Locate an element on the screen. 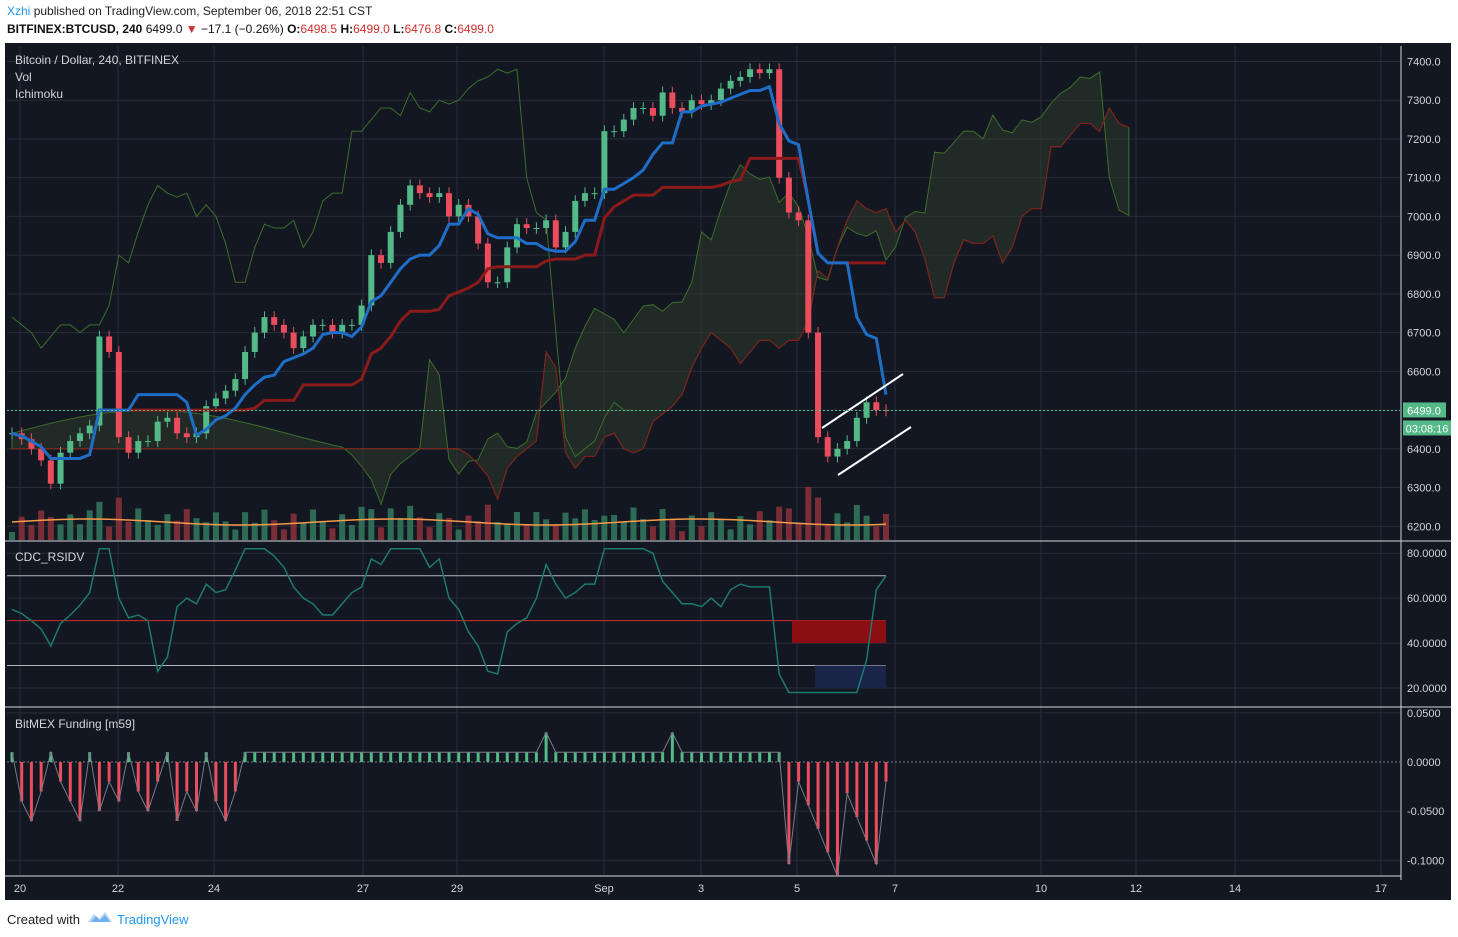 The height and width of the screenshot is (937, 1458). x-tick-label: 10 is located at coordinates (1041, 889).